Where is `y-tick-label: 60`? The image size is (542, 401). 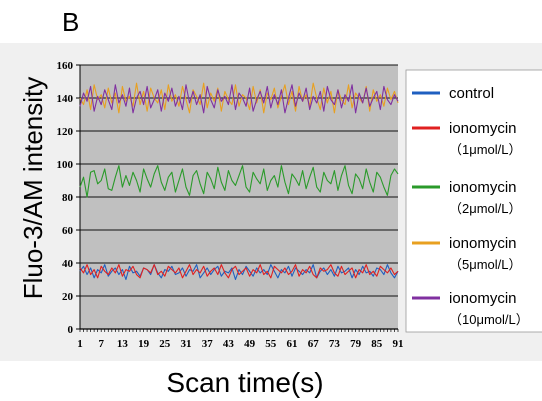
y-tick-label: 60 is located at coordinates (68, 231).